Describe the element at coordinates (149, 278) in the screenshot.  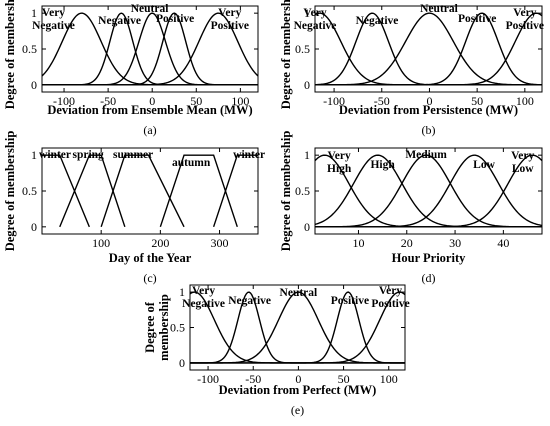
I see `panel-caption: (c)` at that location.